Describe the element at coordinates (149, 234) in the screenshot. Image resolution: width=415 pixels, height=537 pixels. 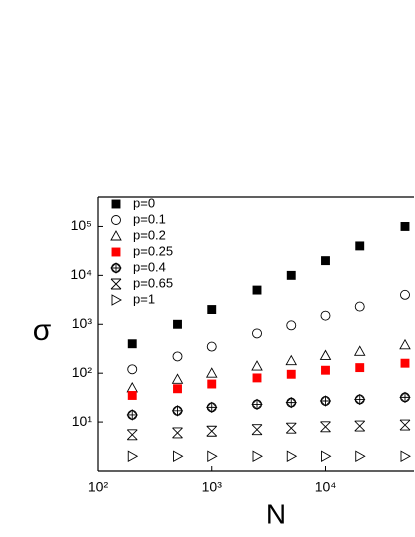
I see `legend-label: p=0.2` at that location.